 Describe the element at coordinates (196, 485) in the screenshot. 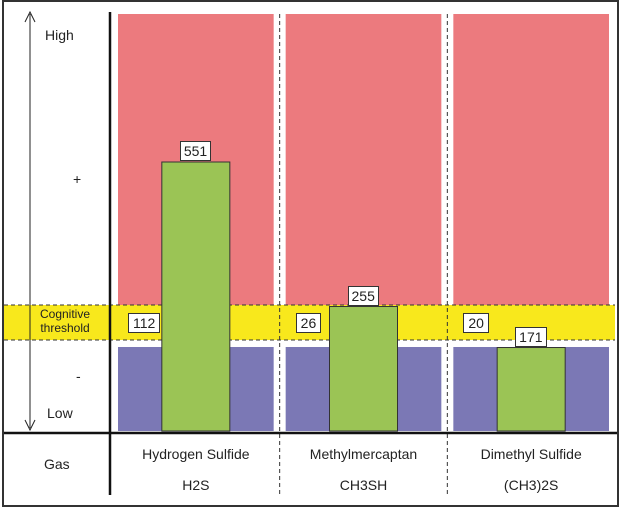

I see `category-formula-0: H2S` at that location.